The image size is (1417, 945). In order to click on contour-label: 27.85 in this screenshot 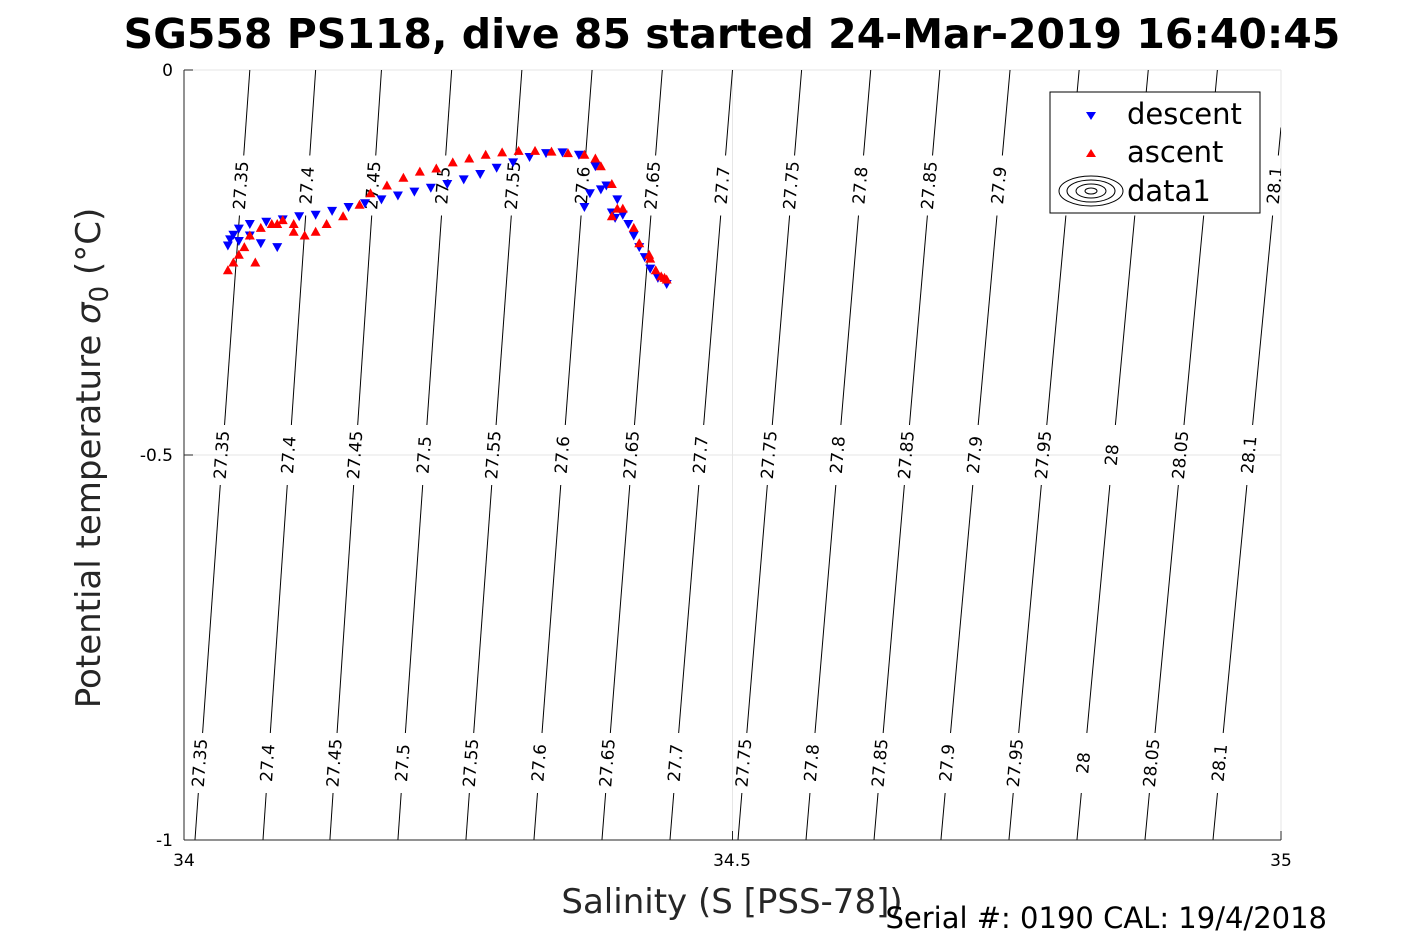, I will do `click(930, 185)`.